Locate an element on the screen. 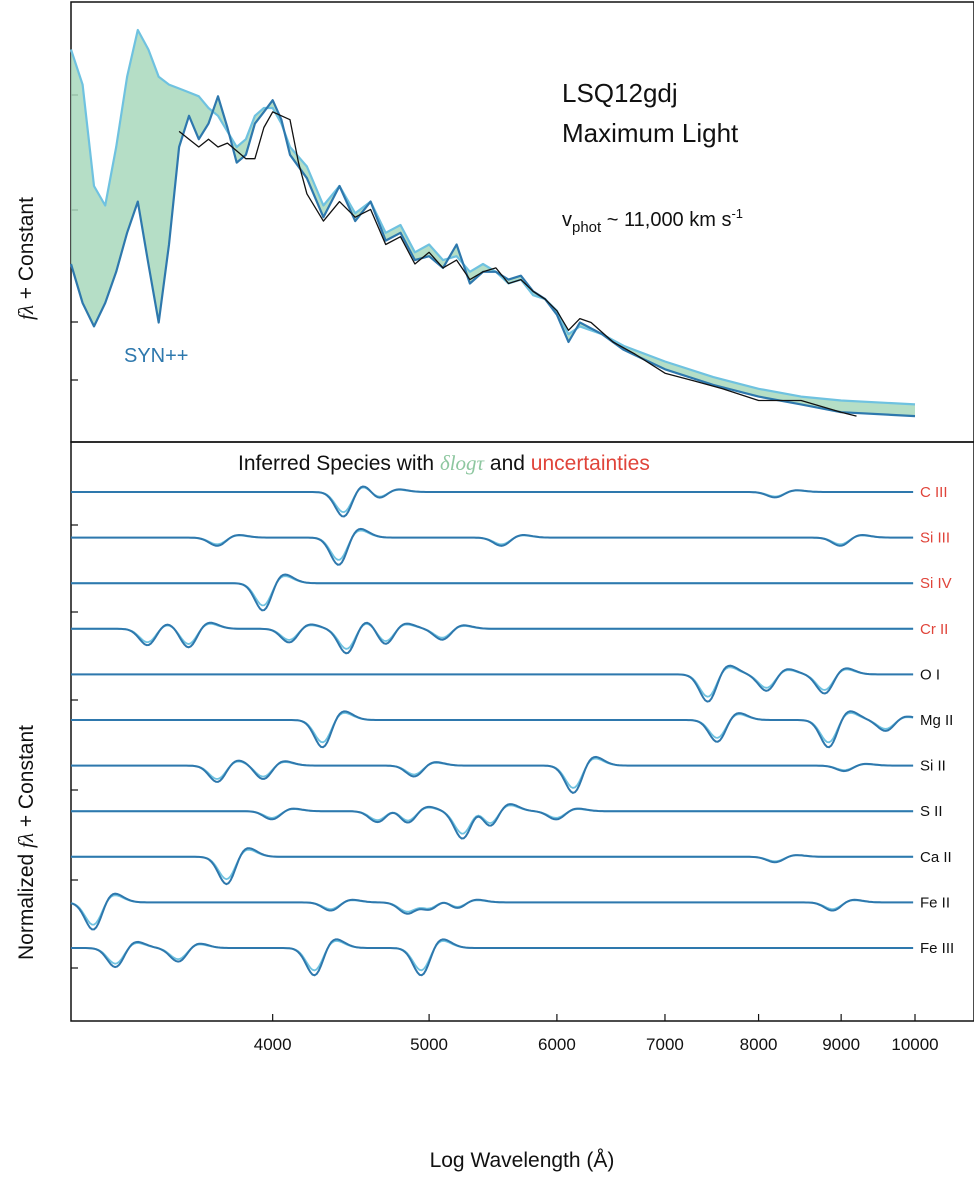 The width and height of the screenshot is (974, 1183). species-label: Si II is located at coordinates (933, 766).